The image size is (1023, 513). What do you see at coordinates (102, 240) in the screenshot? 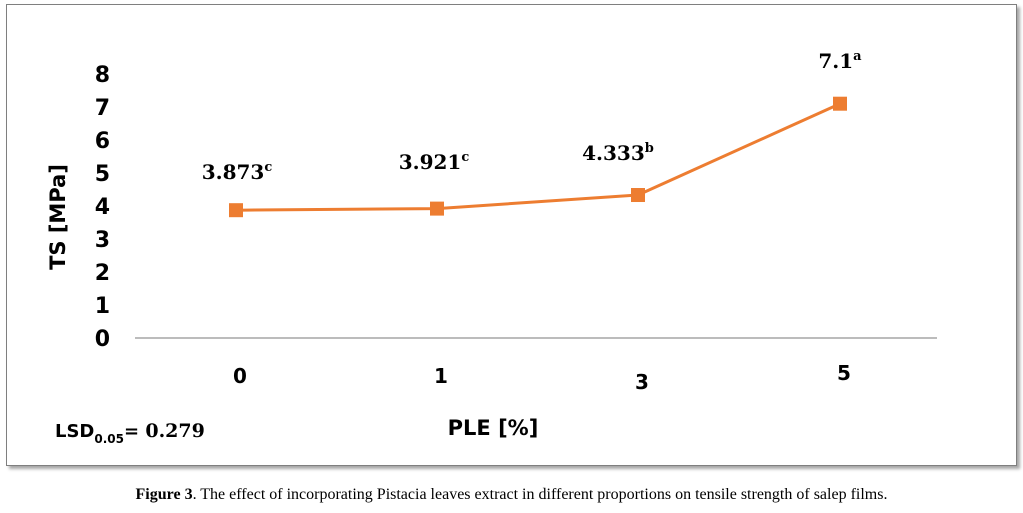
I see `y-tick-label: 3` at bounding box center [102, 240].